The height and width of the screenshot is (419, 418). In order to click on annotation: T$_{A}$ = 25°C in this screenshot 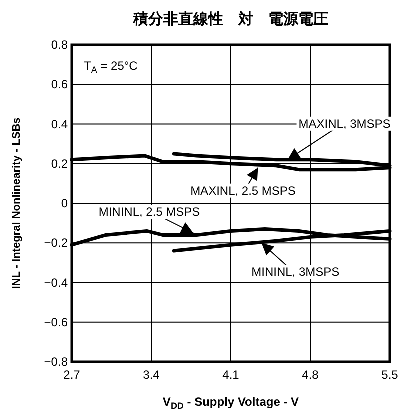, I will do `click(111, 67)`.